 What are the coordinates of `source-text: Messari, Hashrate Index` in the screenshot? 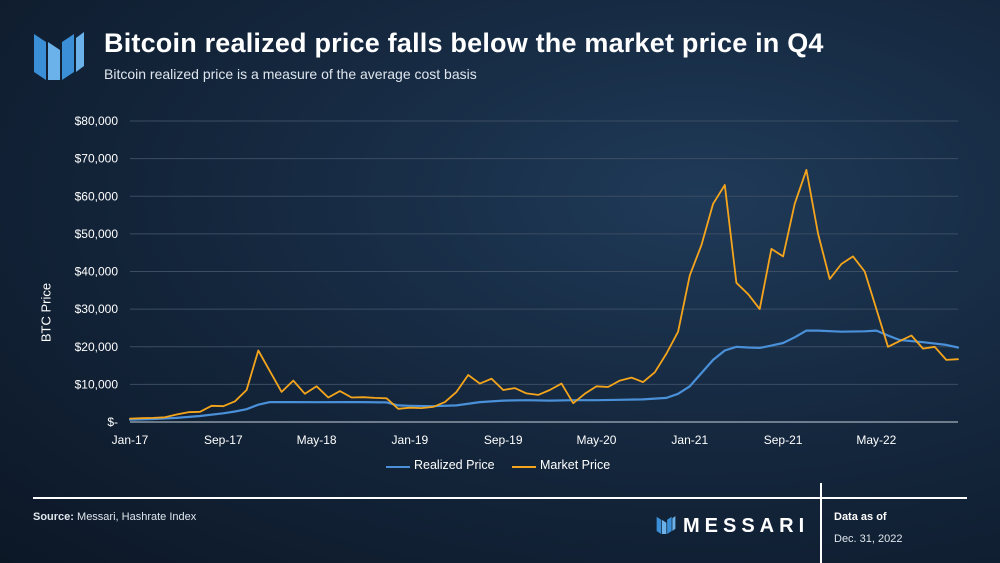 It's located at (137, 517).